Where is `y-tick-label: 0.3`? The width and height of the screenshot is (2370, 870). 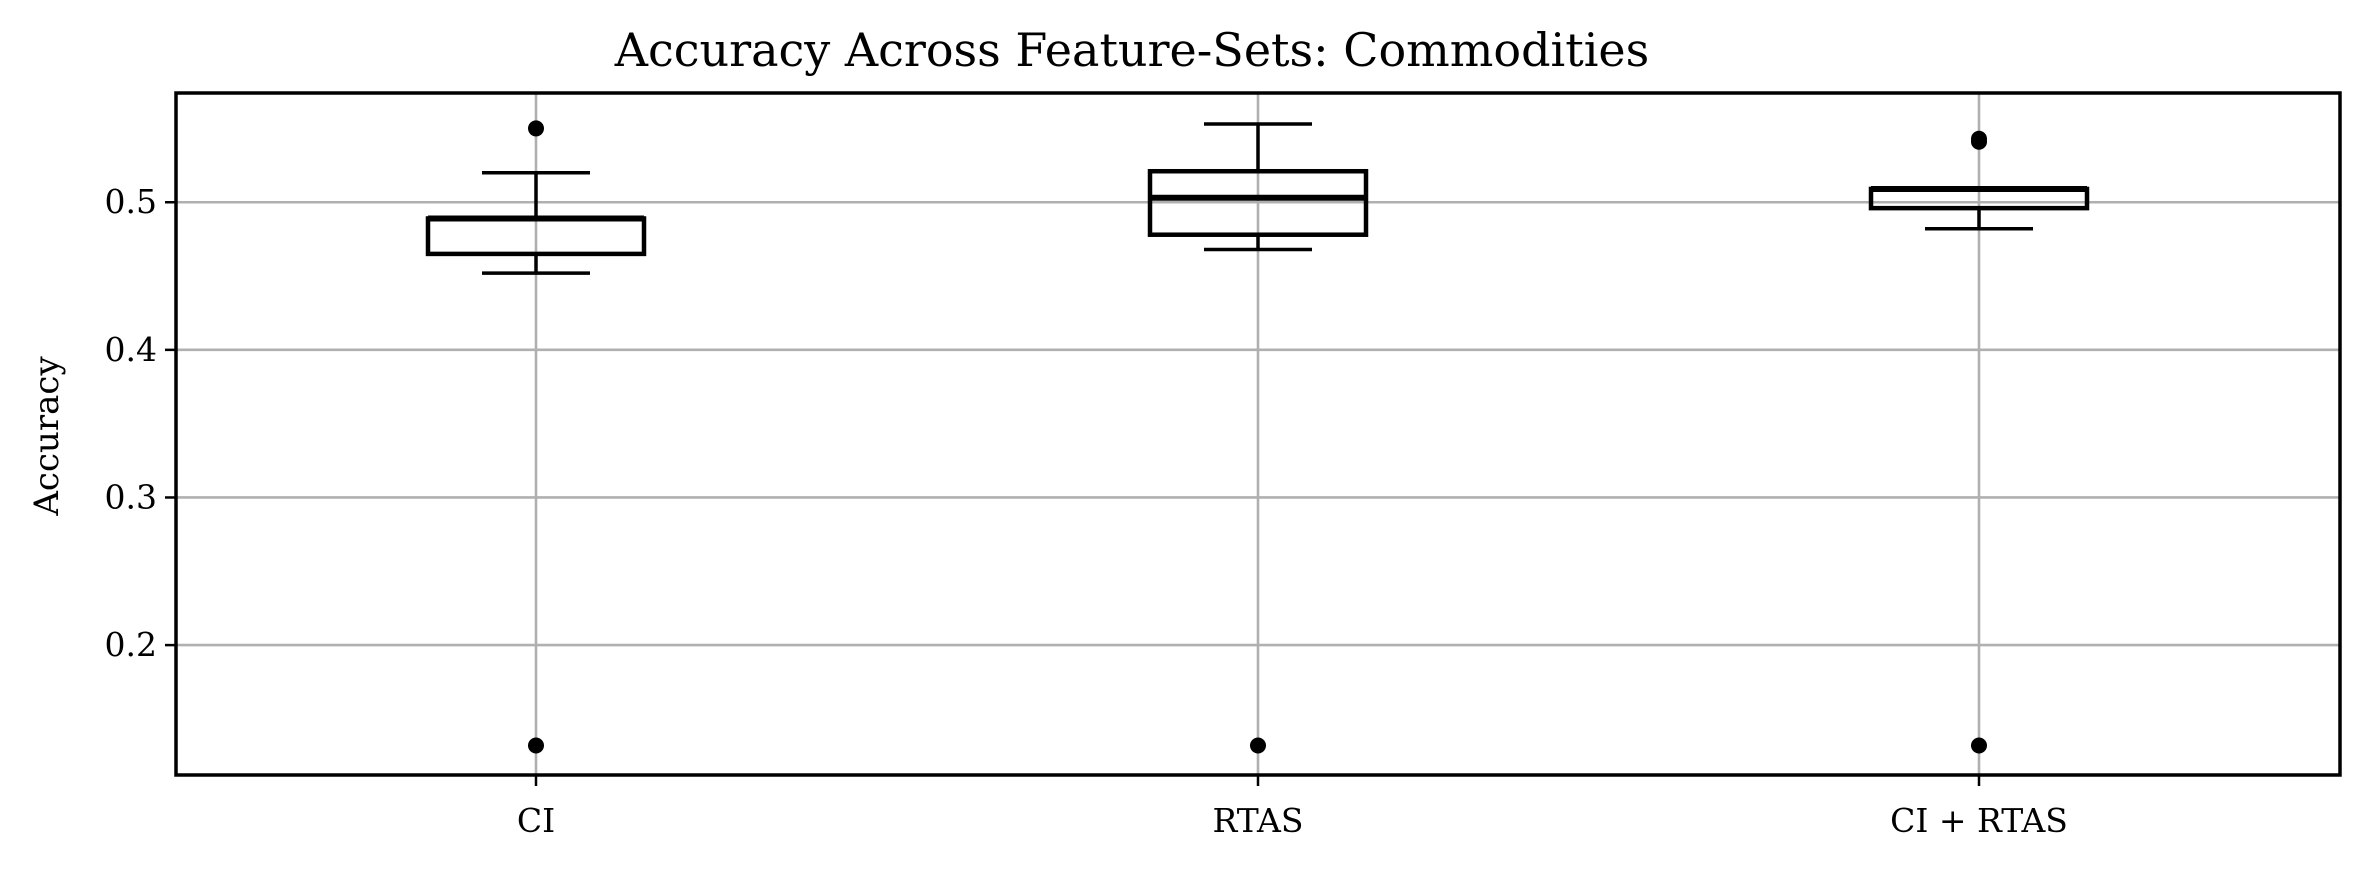
y-tick-label: 0.3 is located at coordinates (131, 496).